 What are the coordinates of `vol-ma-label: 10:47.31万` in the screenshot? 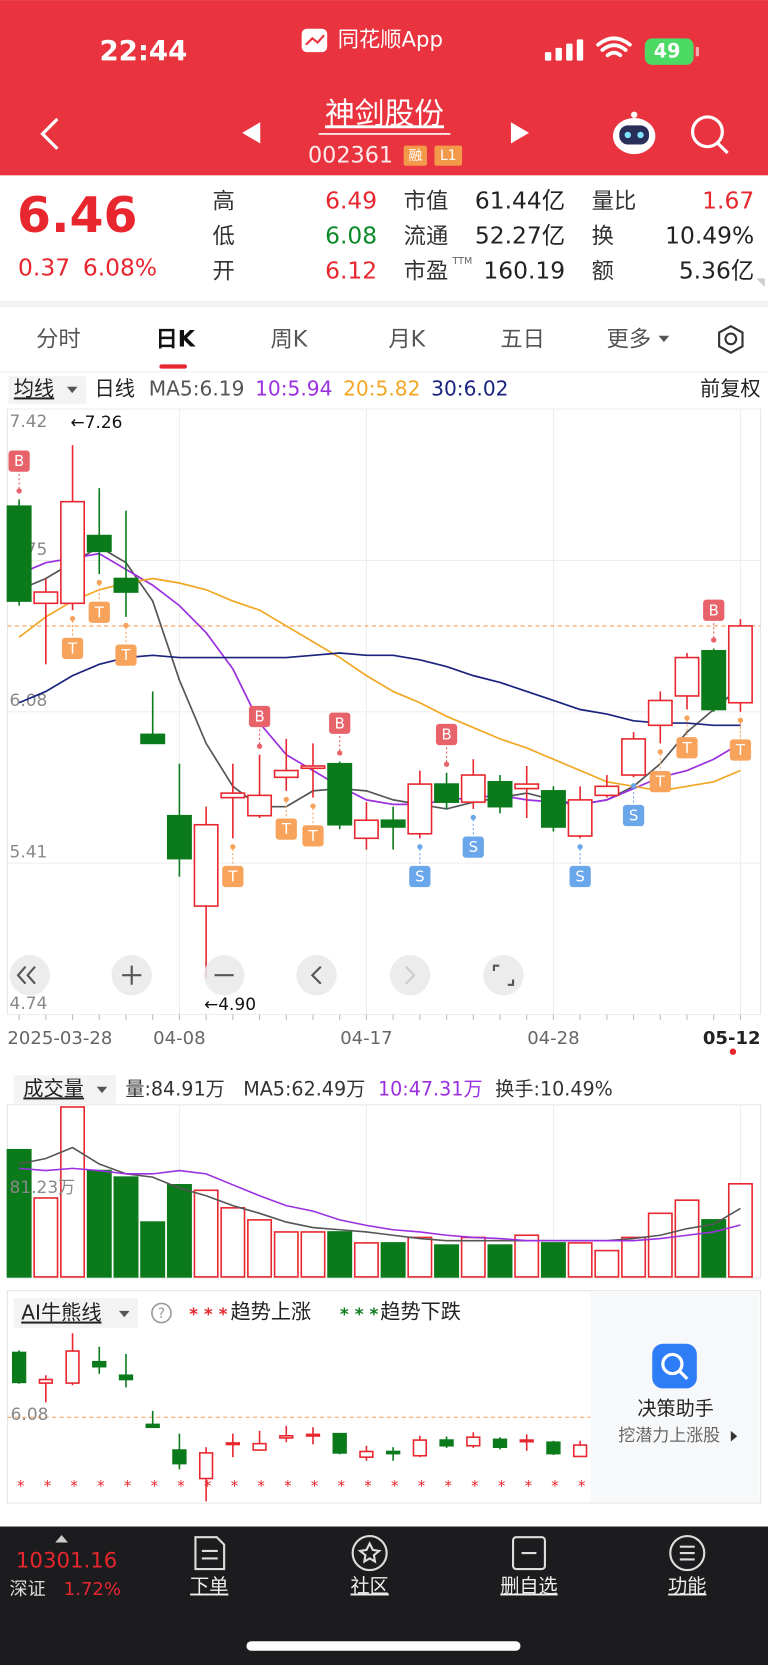 It's located at (430, 1088).